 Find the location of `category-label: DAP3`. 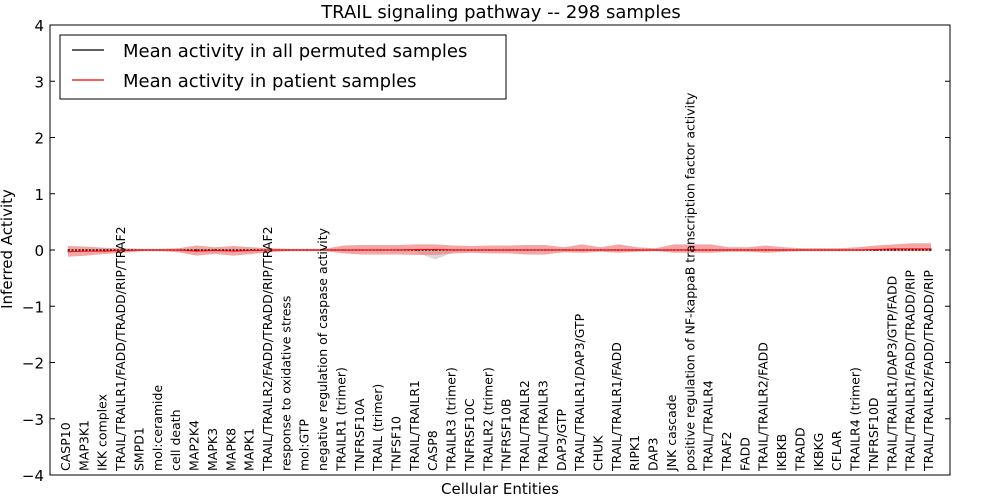

category-label: DAP3 is located at coordinates (653, 454).